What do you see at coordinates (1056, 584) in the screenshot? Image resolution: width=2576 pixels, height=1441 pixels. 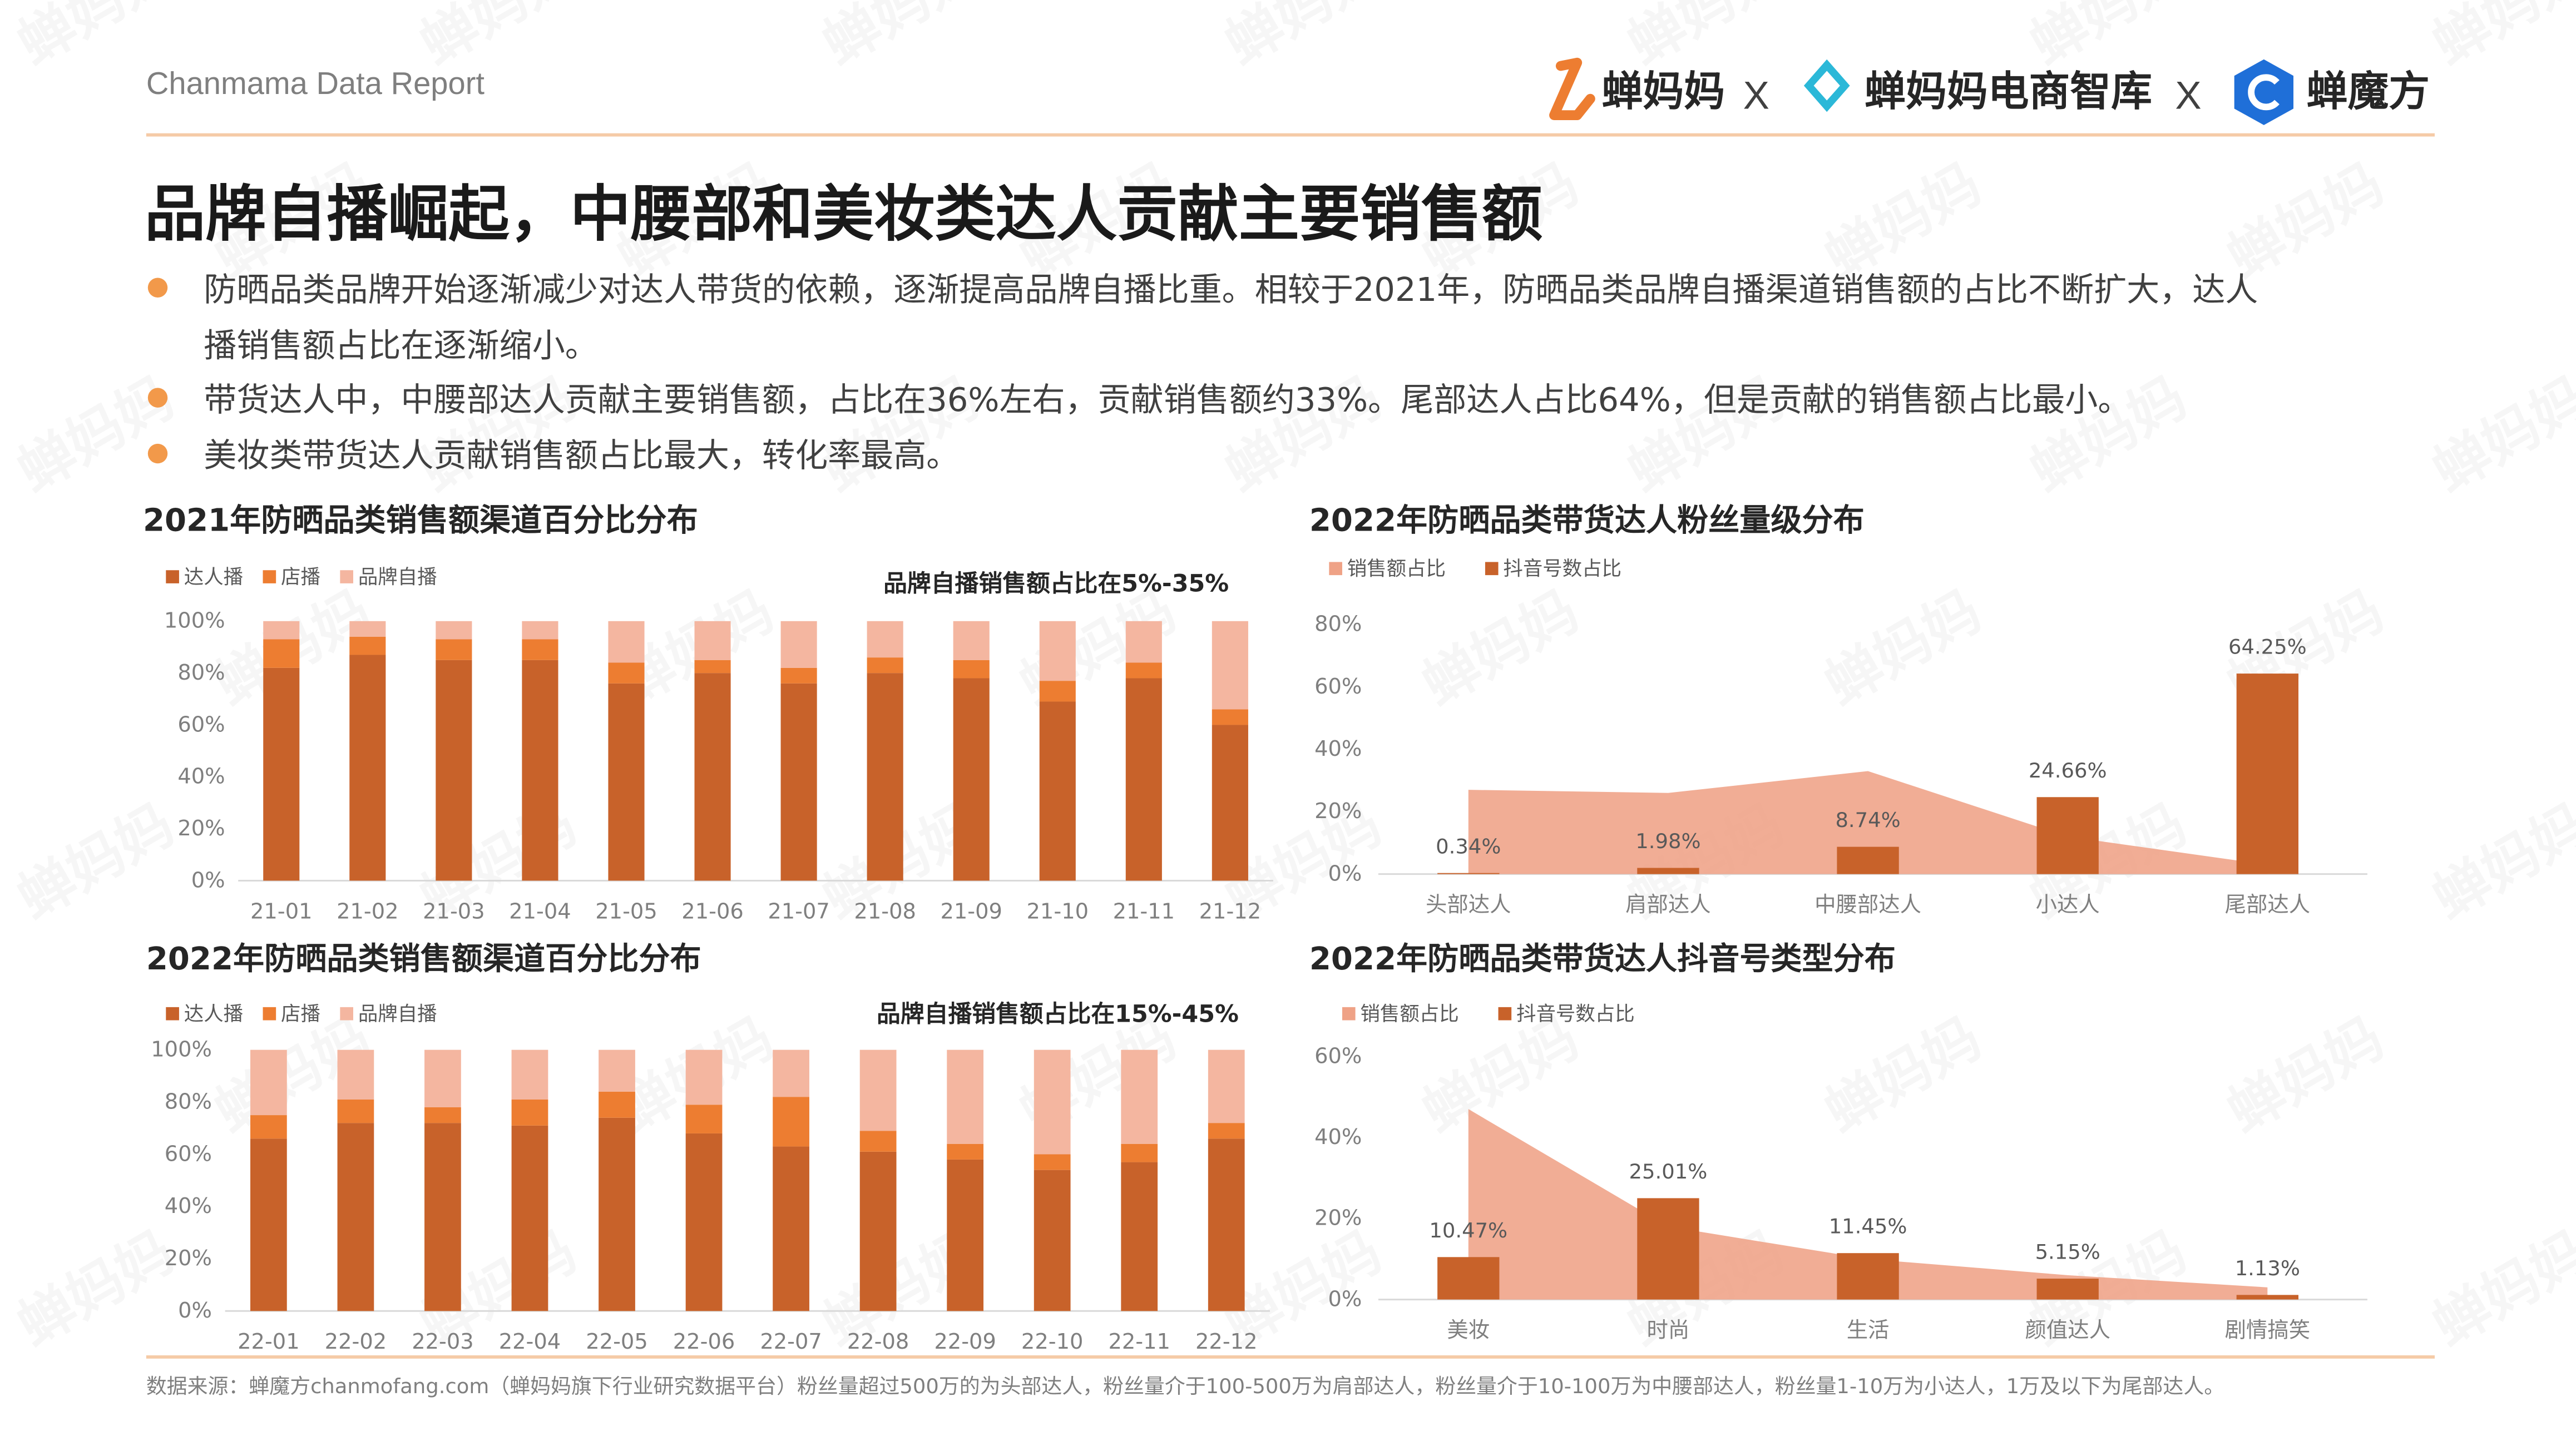 I see `chart-annotation: 品牌自播销售额占比在5%-35%` at bounding box center [1056, 584].